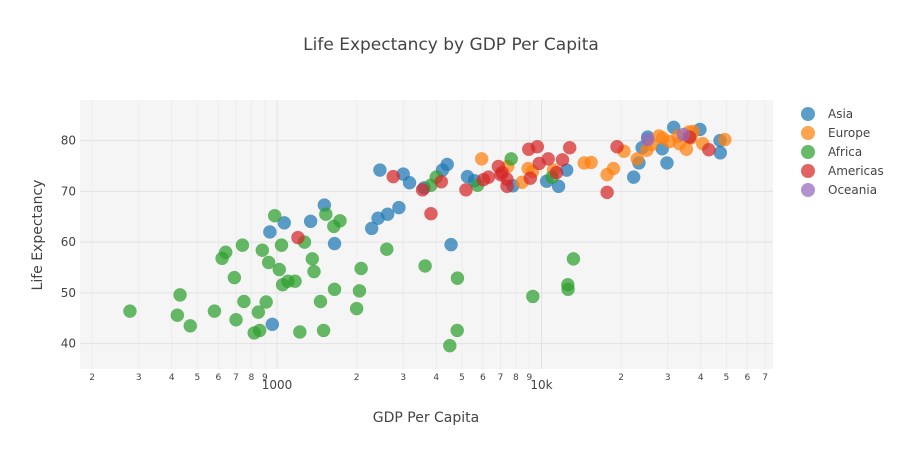 This screenshot has height=450, width=903. What do you see at coordinates (68, 344) in the screenshot?
I see `y-tick-label: 40` at bounding box center [68, 344].